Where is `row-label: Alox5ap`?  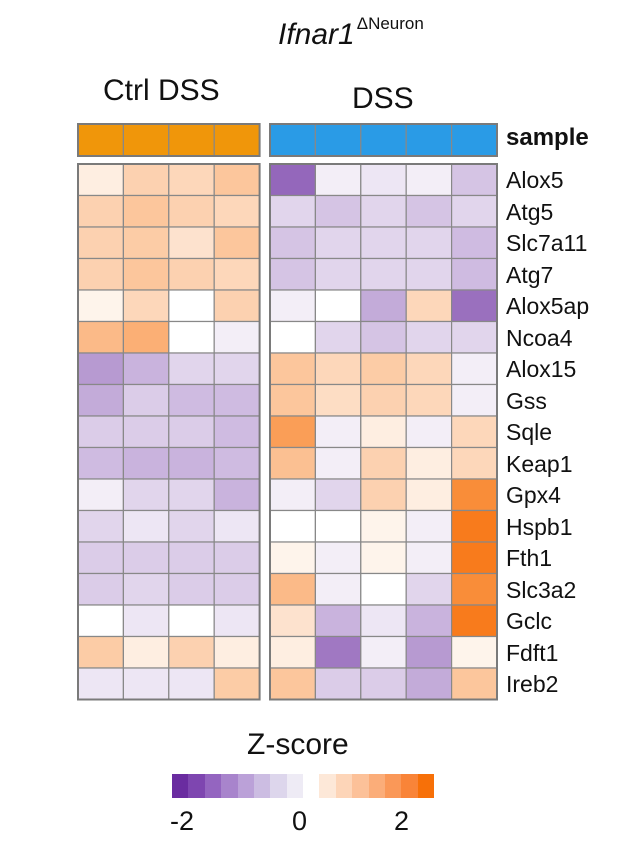 row-label: Alox5ap is located at coordinates (548, 306).